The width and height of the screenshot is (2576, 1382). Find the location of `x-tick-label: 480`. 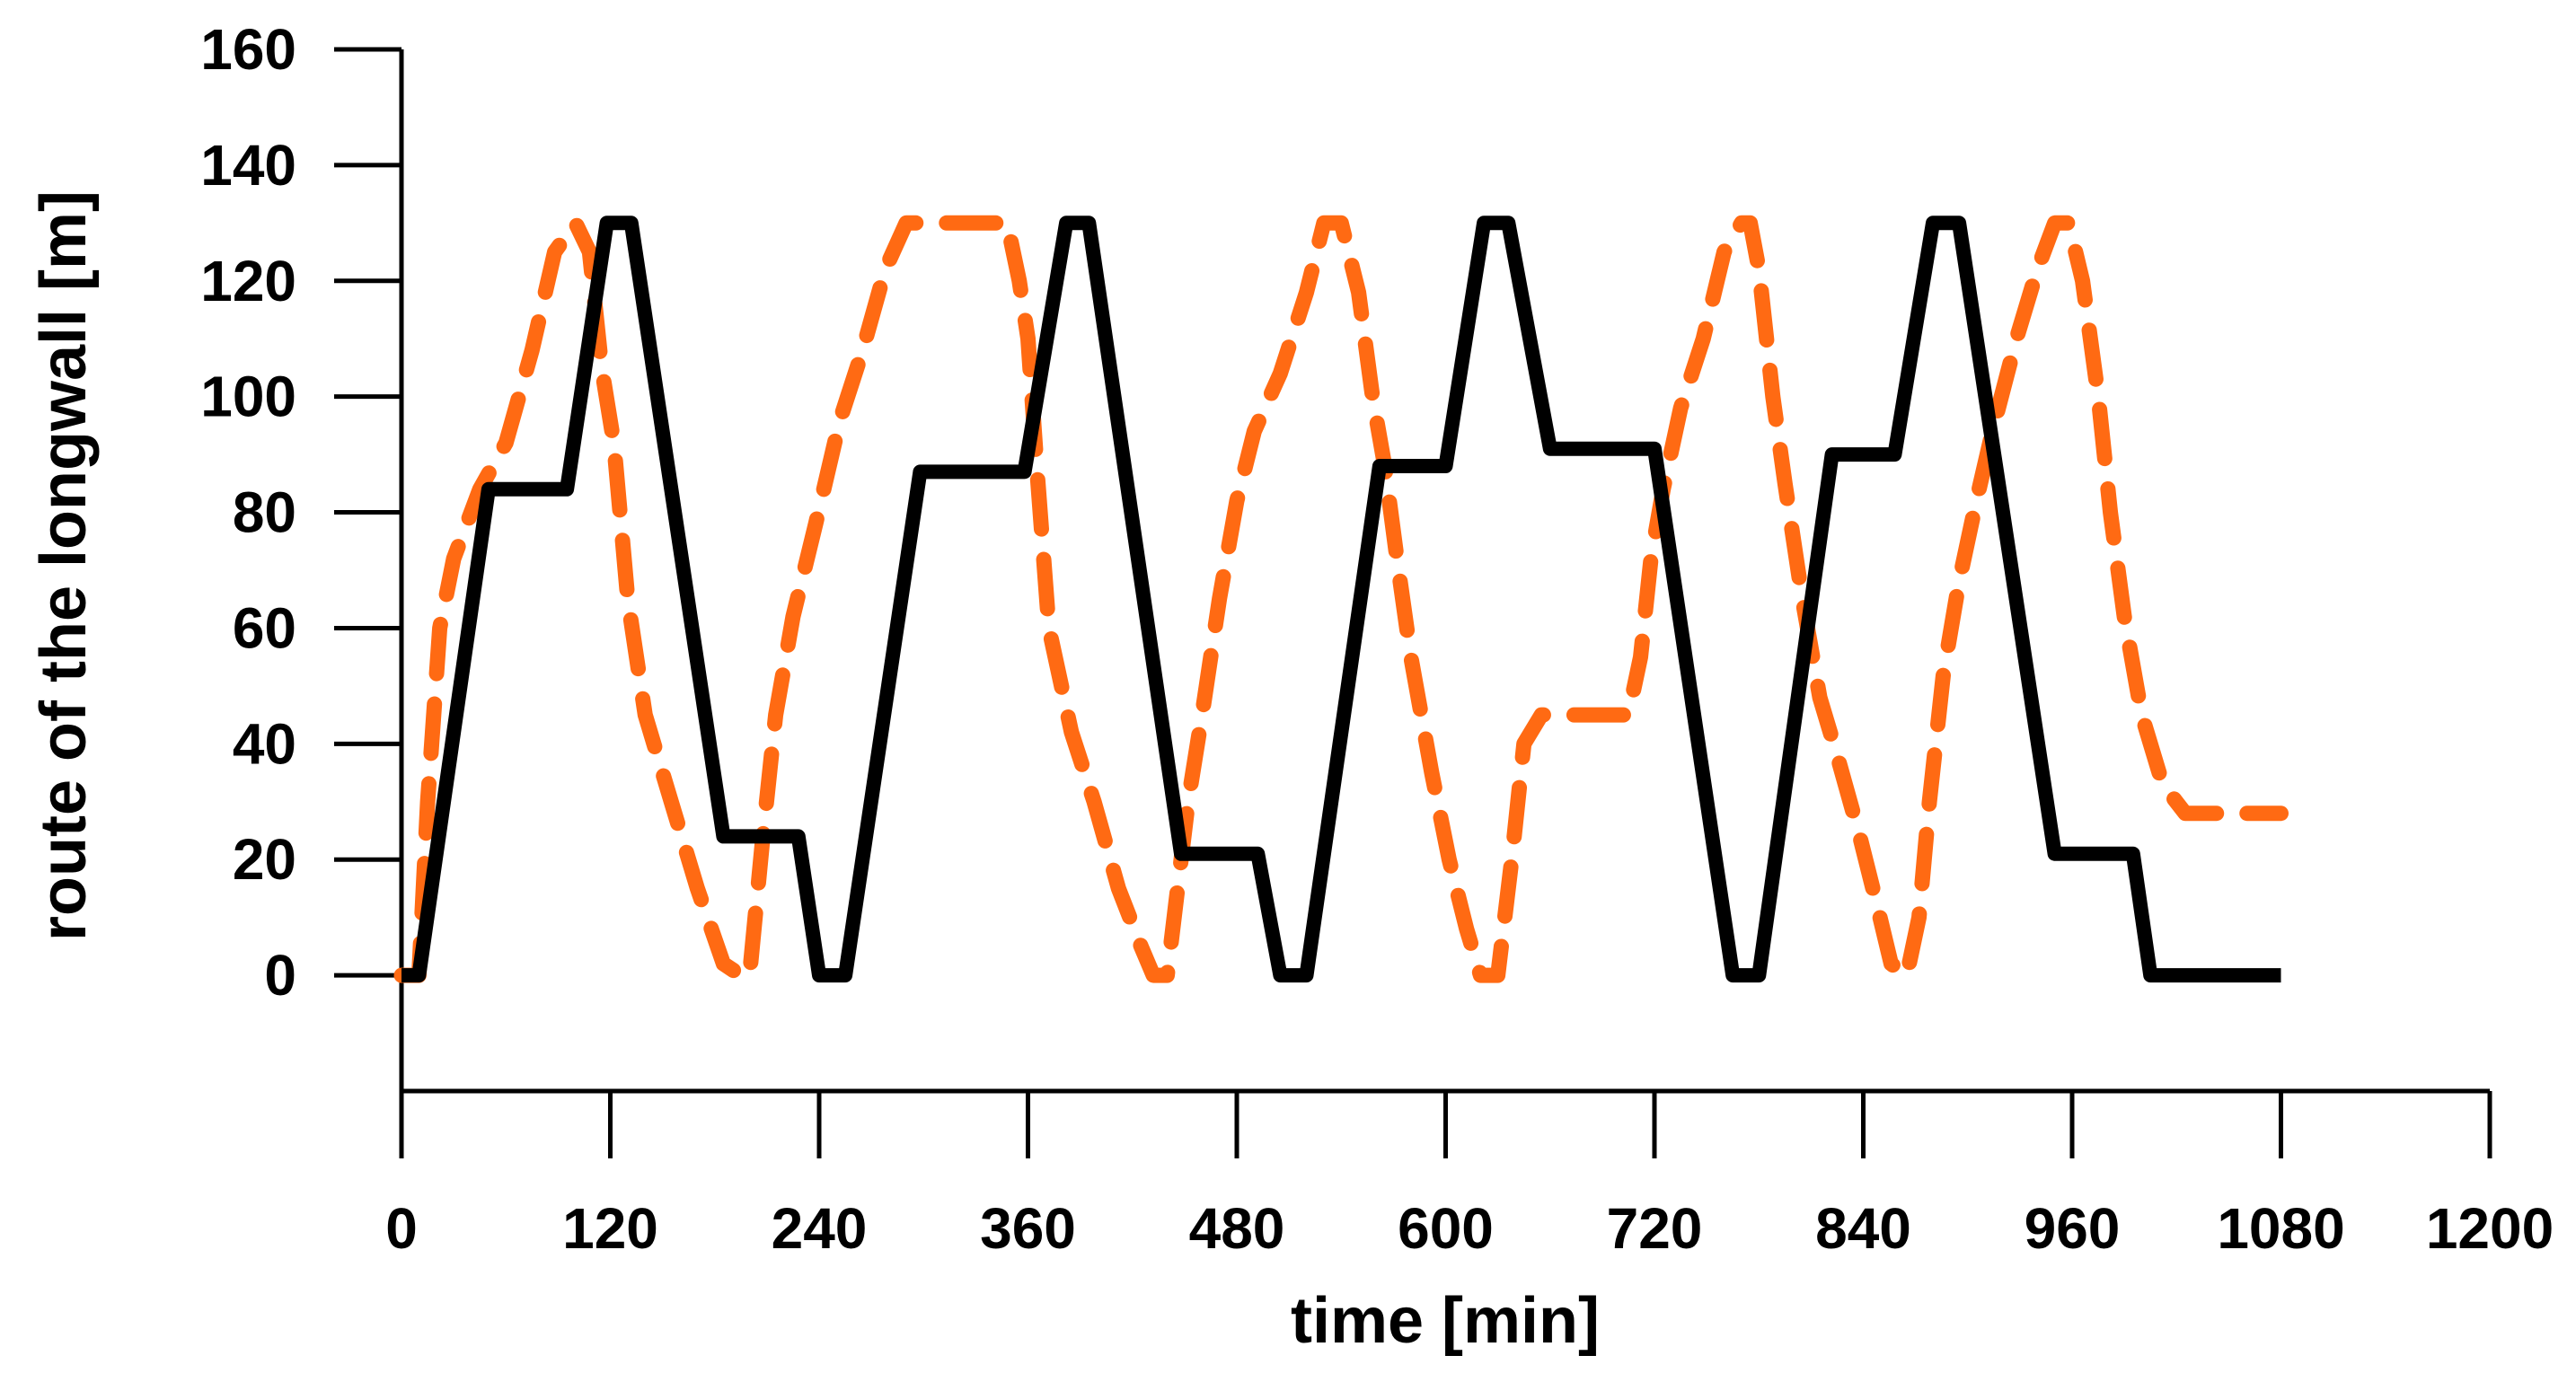

x-tick-label: 480 is located at coordinates (1237, 1228).